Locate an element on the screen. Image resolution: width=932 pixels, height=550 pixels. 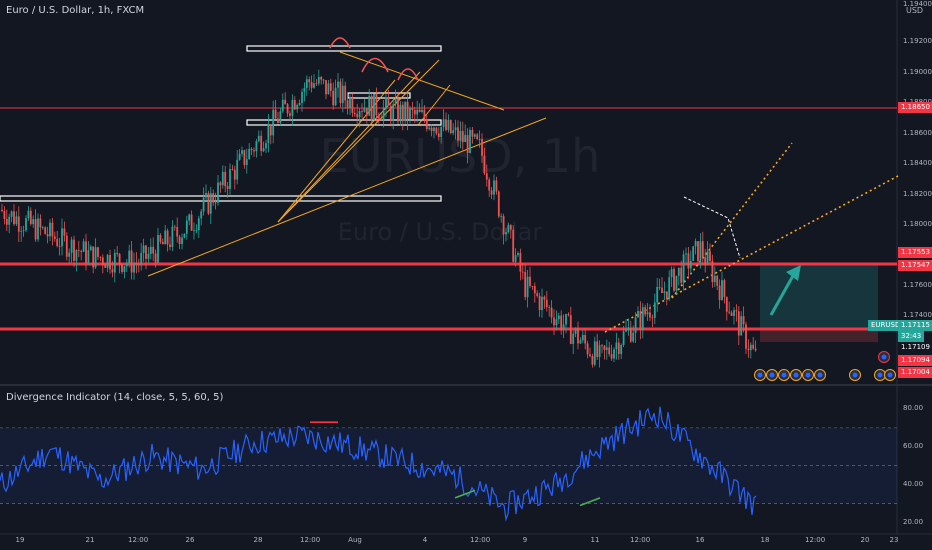
trendline-falling is located at coordinates (422, 81).